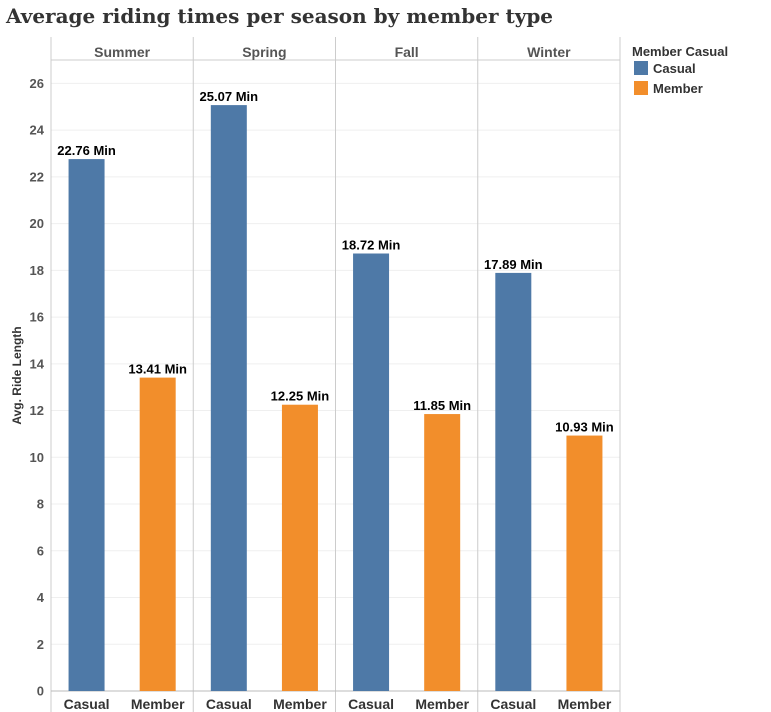 The height and width of the screenshot is (712, 771). I want to click on y-tick-label: 14, so click(37, 363).